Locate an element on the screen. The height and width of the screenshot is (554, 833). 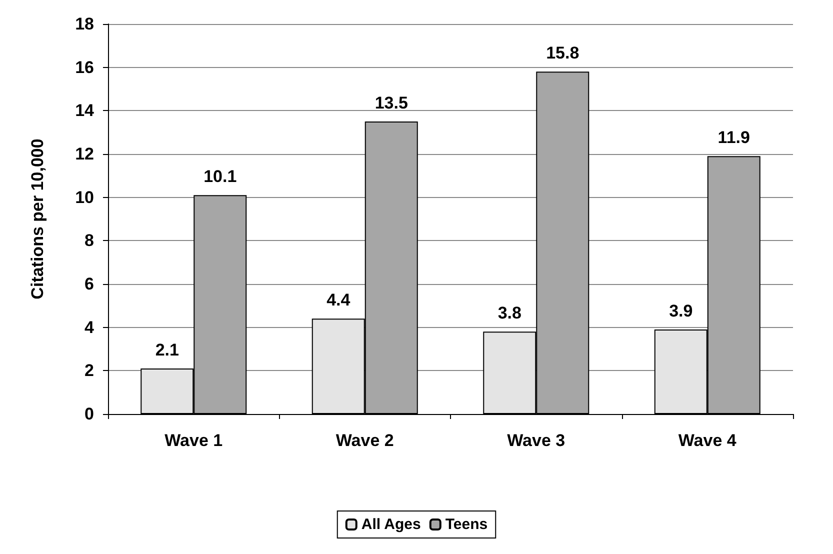
data-label: 15.8 is located at coordinates (563, 53).